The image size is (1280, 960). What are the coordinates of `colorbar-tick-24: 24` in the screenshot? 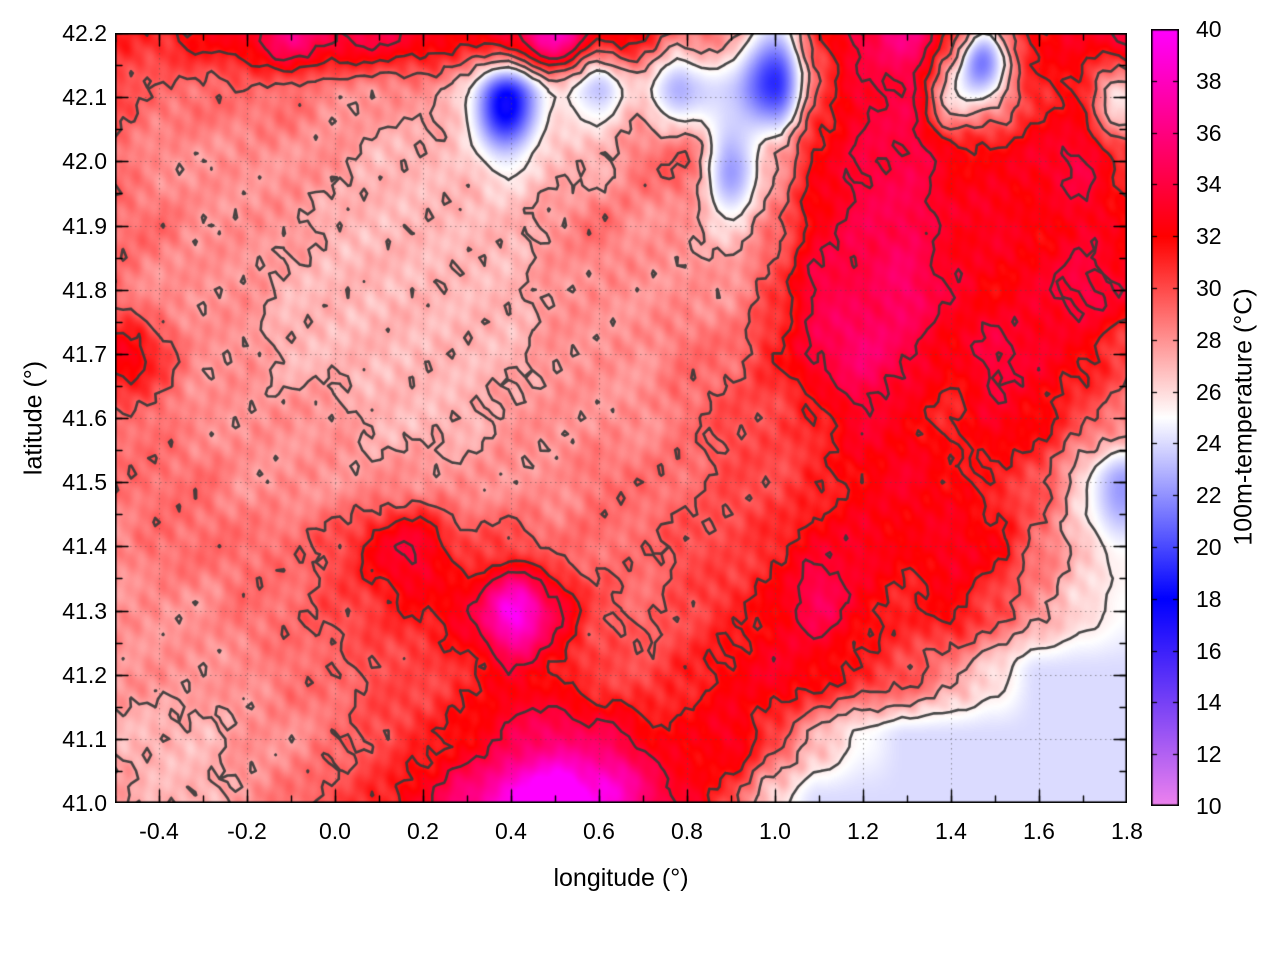 It's located at (1209, 443).